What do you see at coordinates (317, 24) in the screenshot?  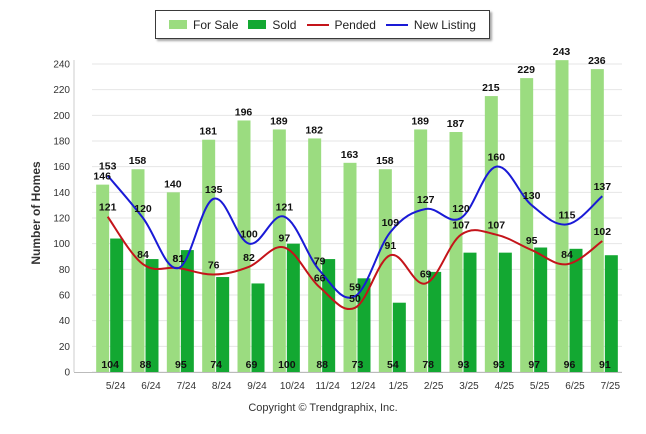 I see `pended-swatch-icon` at bounding box center [317, 24].